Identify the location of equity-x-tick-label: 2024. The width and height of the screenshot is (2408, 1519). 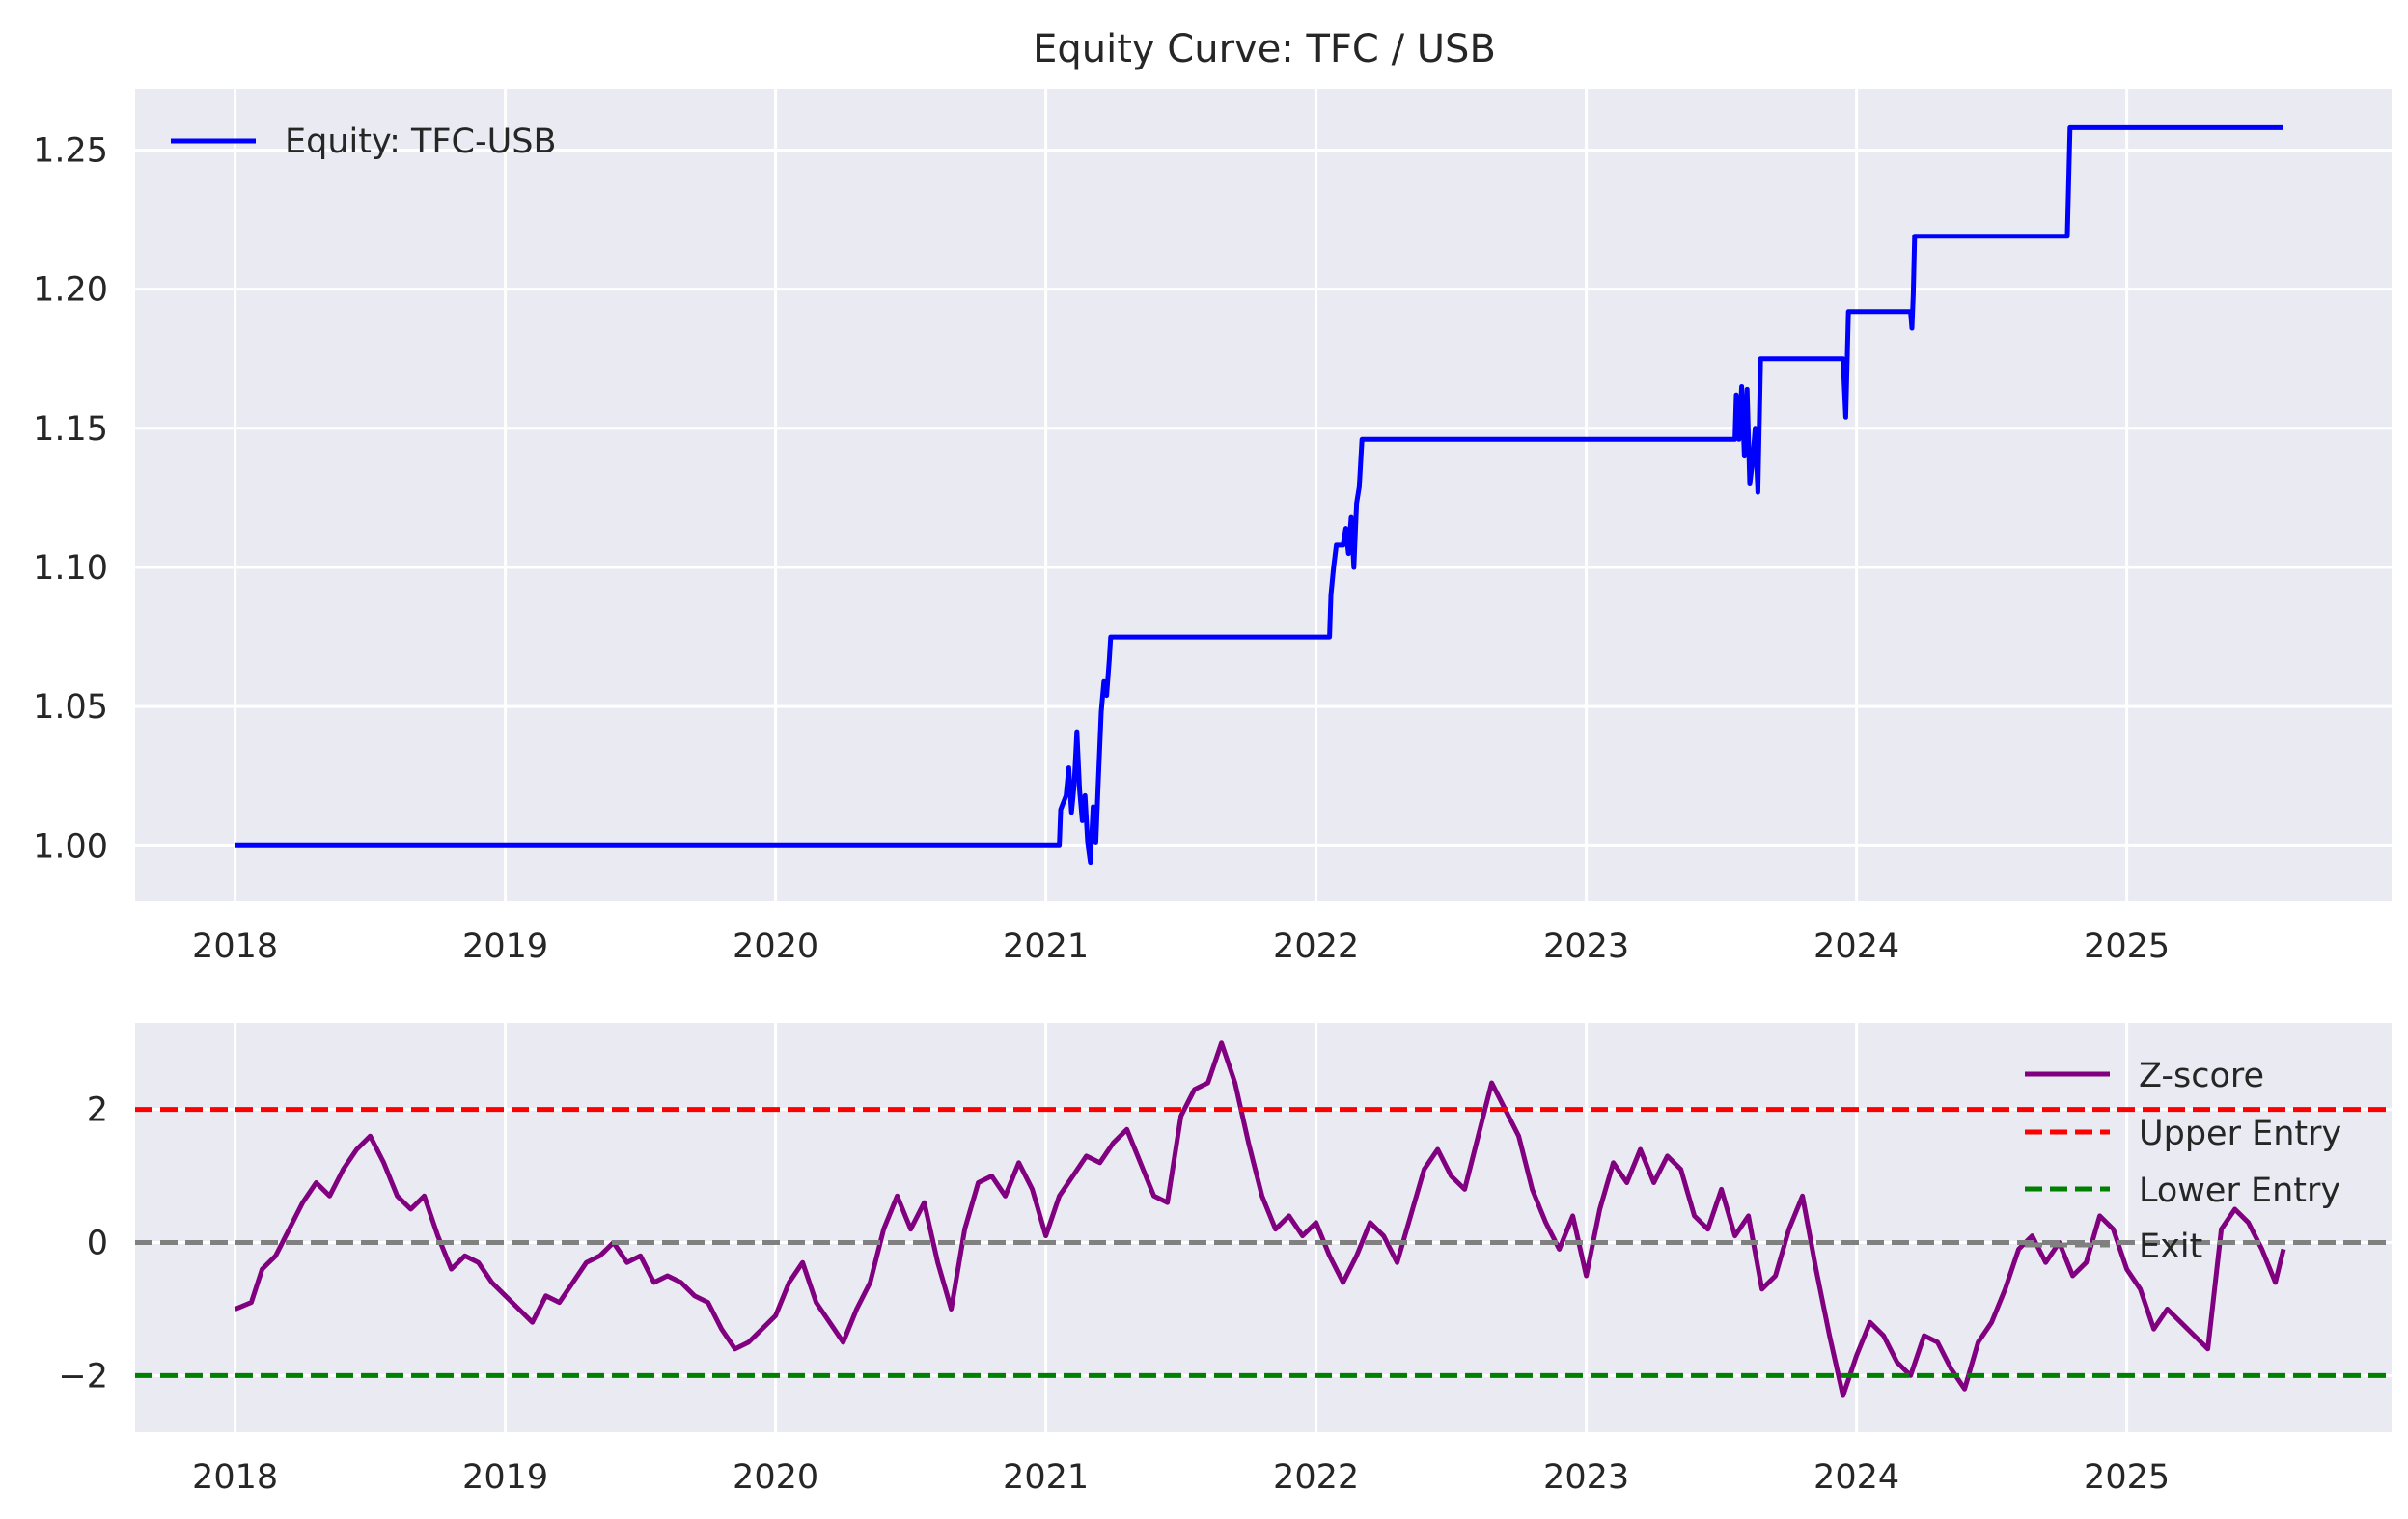
(1856, 946).